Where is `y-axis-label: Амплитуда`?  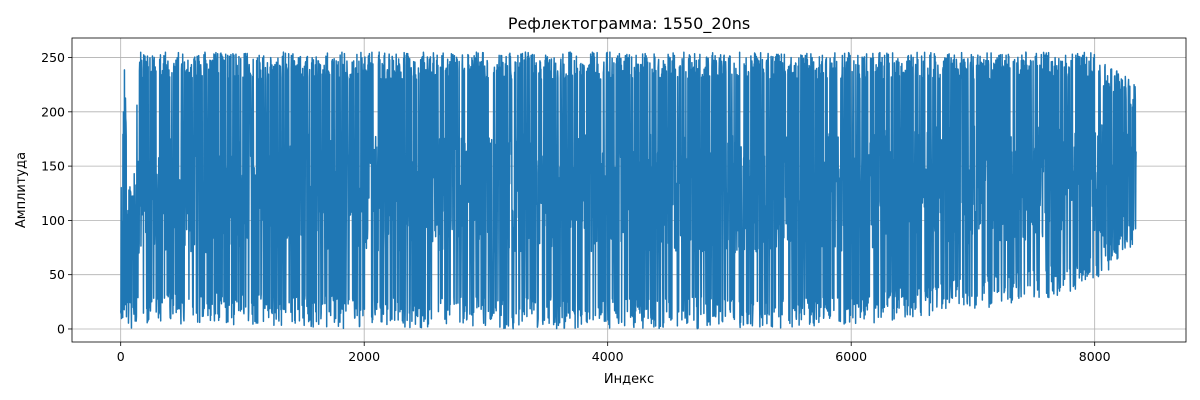
y-axis-label: Амплитуда is located at coordinates (21, 190).